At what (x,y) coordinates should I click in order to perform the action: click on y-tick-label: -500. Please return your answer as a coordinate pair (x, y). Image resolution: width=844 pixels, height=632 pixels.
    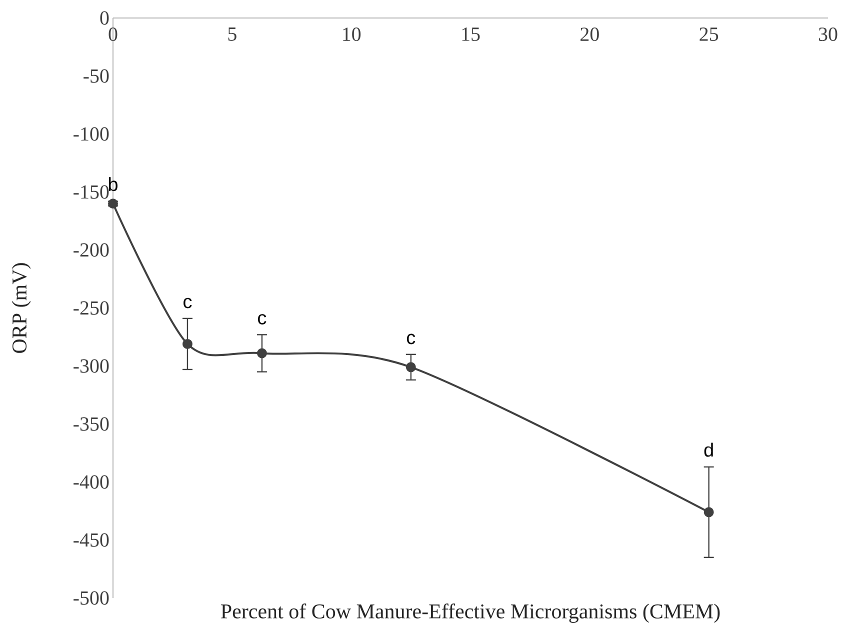
    Looking at the image, I should click on (91, 598).